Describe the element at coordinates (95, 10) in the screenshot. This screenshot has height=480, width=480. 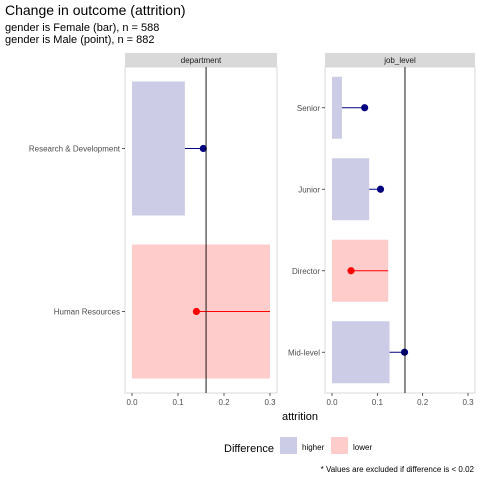
I see `chart-title: Change in outcome (attrition)` at that location.